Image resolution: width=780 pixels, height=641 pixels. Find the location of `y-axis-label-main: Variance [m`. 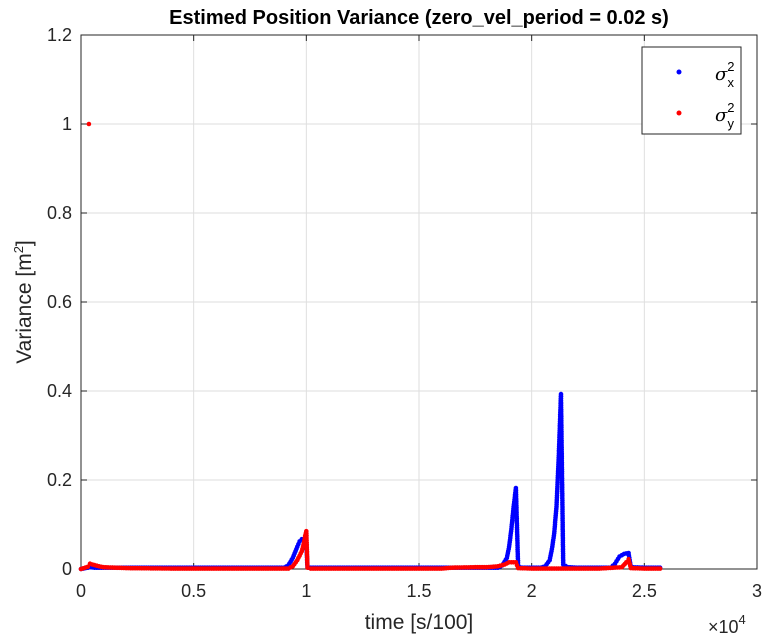

y-axis-label-main: Variance [m is located at coordinates (24, 308).